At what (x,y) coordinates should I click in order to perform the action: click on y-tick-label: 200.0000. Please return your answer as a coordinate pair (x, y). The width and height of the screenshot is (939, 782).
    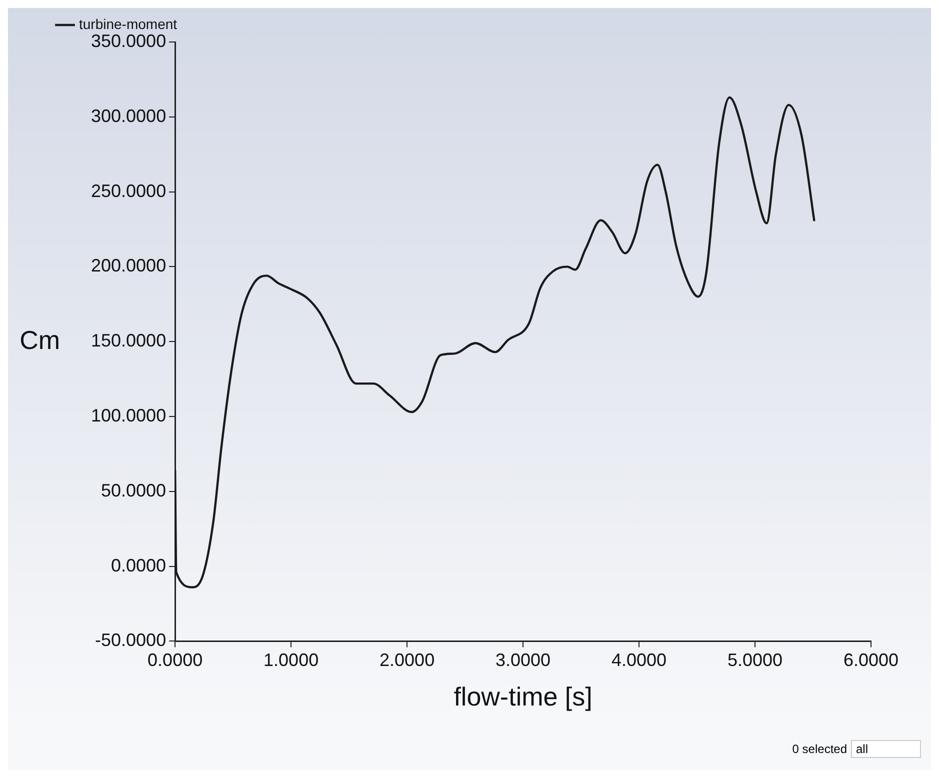
    Looking at the image, I should click on (128, 266).